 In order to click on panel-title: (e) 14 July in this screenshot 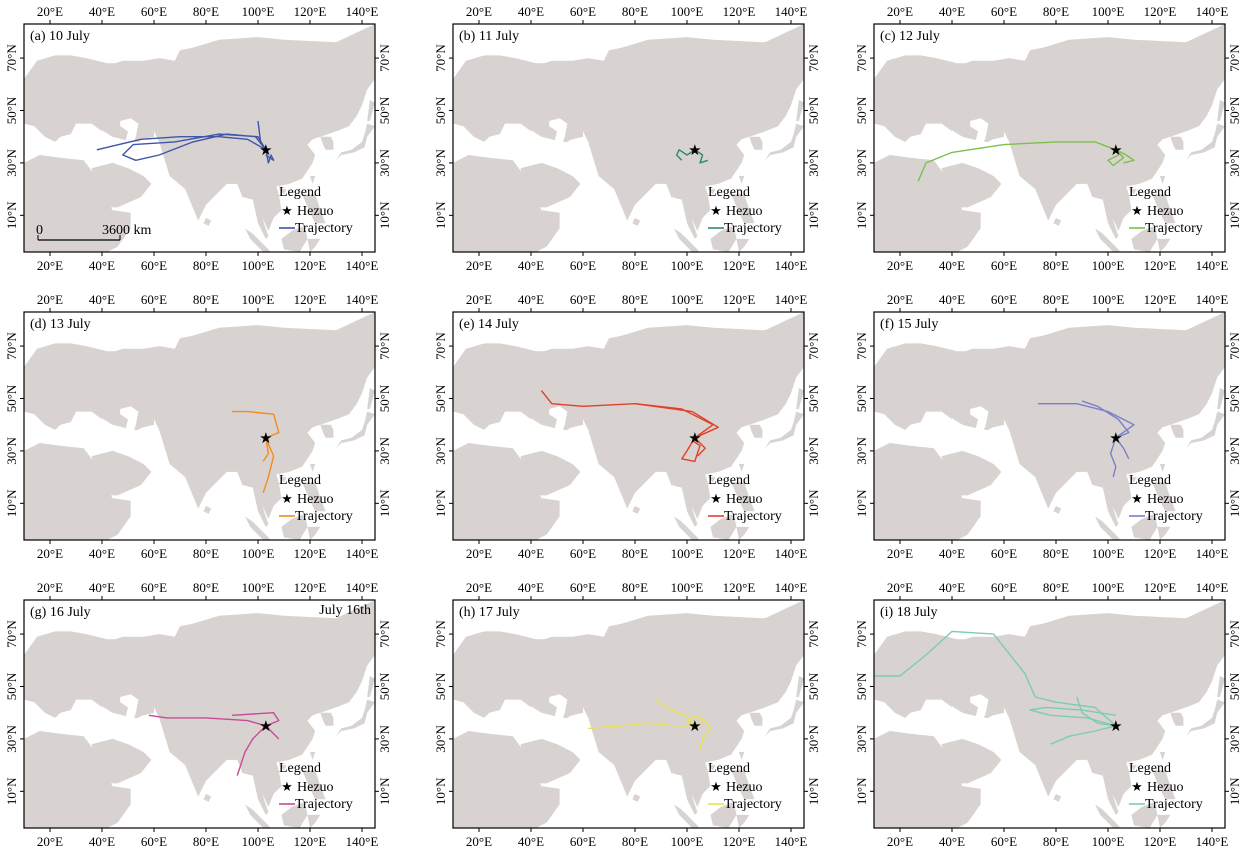, I will do `click(489, 324)`.